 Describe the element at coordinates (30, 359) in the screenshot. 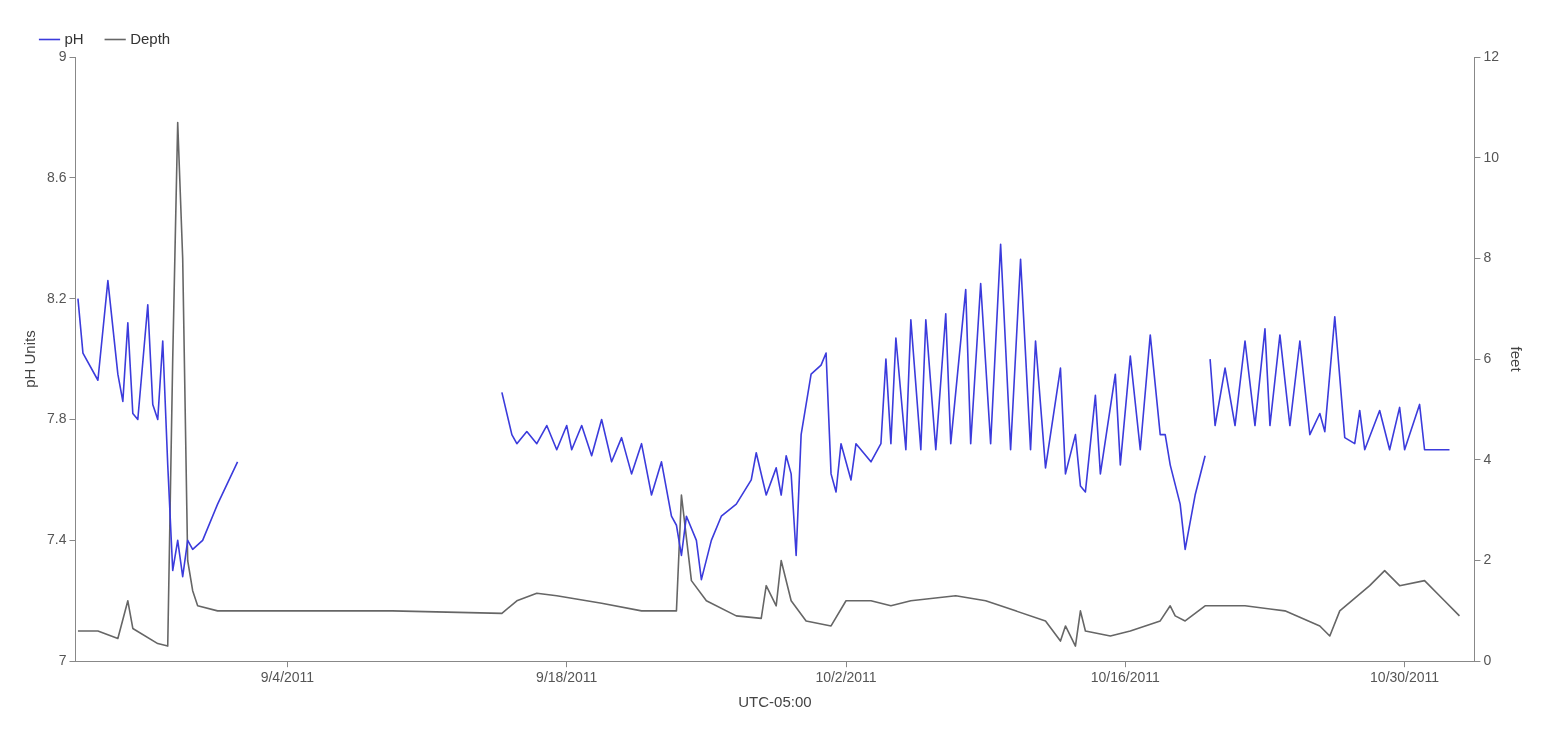

I see `y-axis-title: pH Units` at that location.